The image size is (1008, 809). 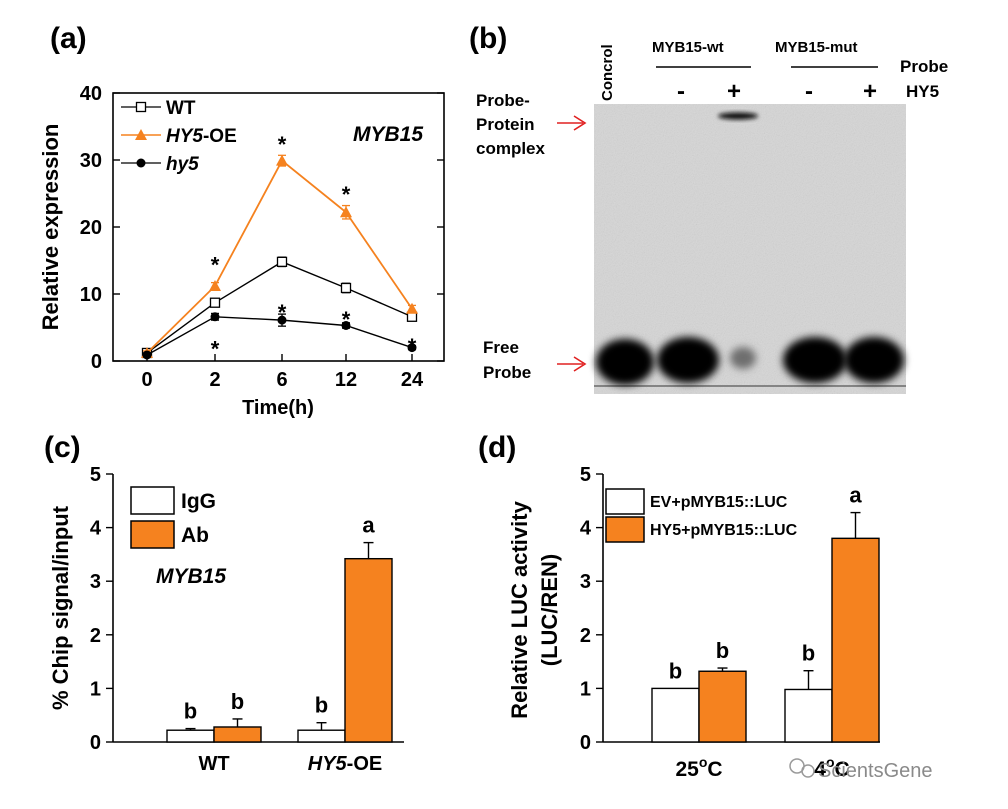 I want to click on panel-c-bars: b b b a, so click(x=279, y=628).